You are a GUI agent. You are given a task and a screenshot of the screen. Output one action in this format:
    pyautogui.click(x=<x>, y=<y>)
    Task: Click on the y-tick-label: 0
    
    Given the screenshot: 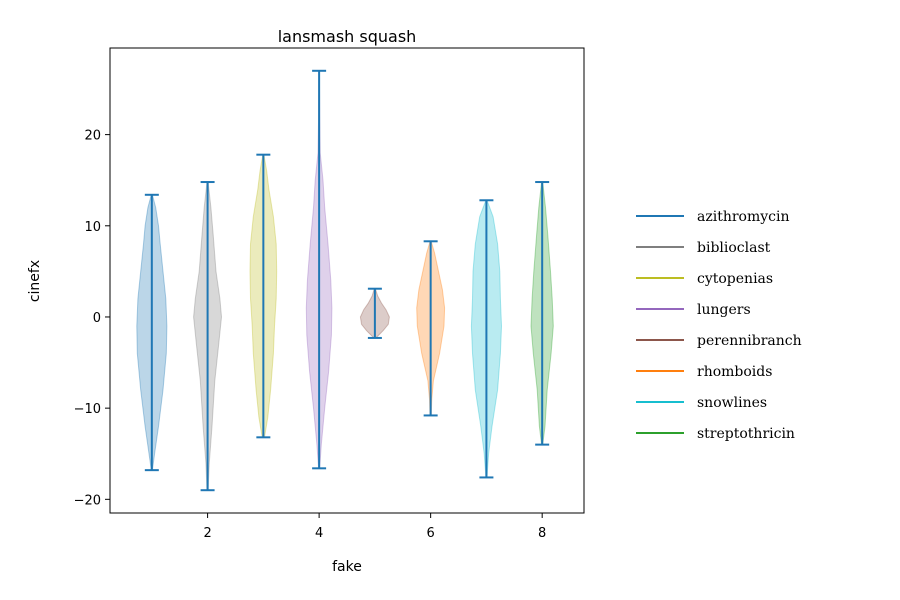 What is the action you would take?
    pyautogui.click(x=97, y=318)
    